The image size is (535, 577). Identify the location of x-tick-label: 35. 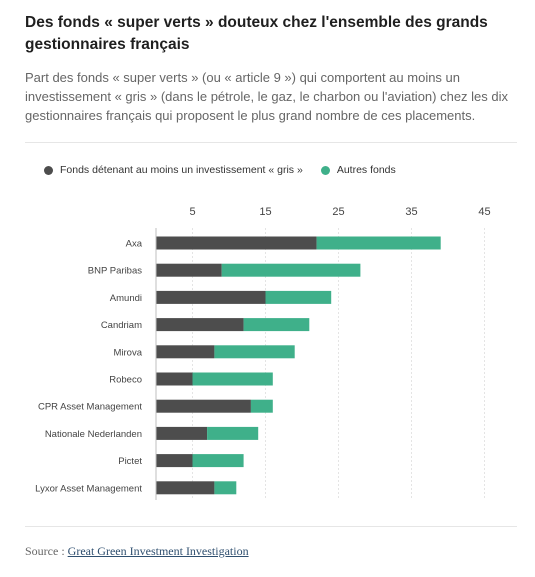
(411, 212).